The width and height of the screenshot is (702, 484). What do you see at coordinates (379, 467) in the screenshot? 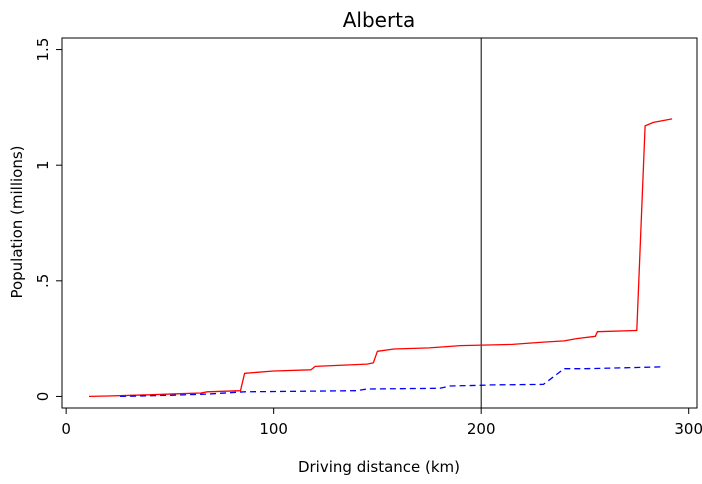
I see `x-axis-label: Driving distance (km)` at bounding box center [379, 467].